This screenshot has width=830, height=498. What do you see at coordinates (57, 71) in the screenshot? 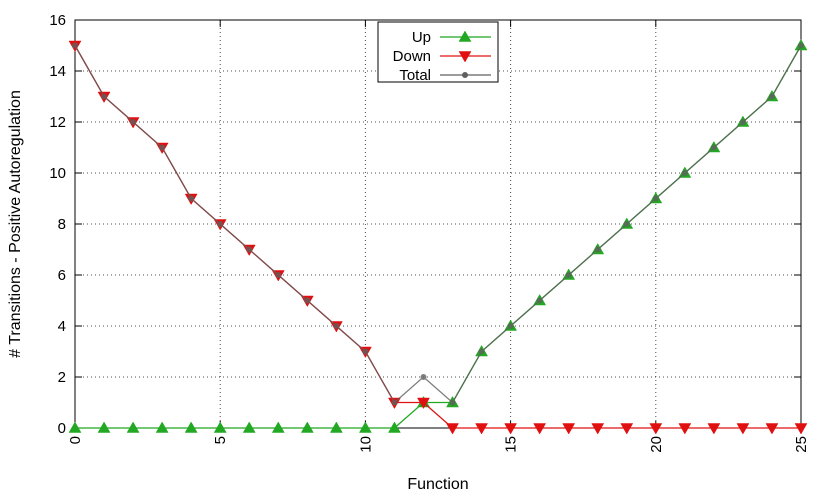
I see `y-tick-label: 14` at bounding box center [57, 71].